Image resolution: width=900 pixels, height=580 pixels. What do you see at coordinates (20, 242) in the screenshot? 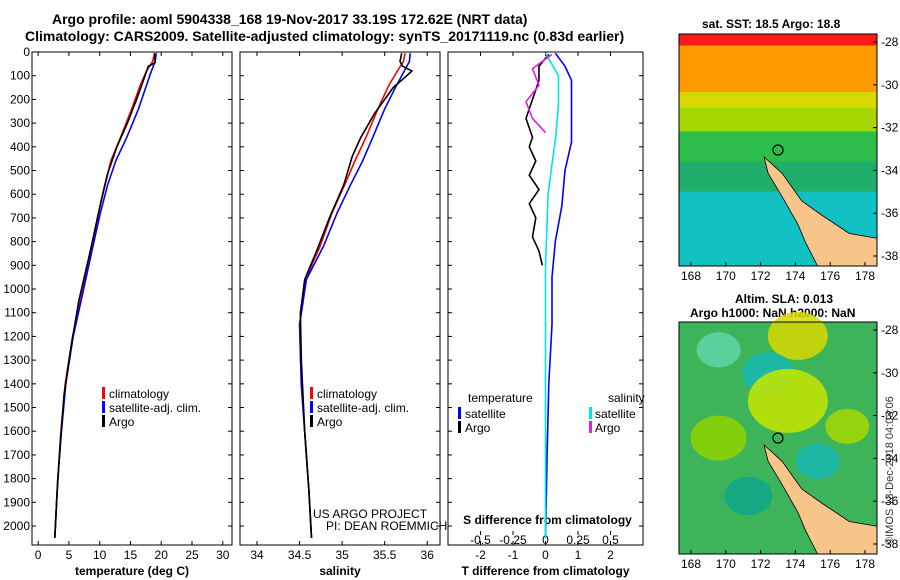
I see `y-tick-label: 800` at bounding box center [20, 242].